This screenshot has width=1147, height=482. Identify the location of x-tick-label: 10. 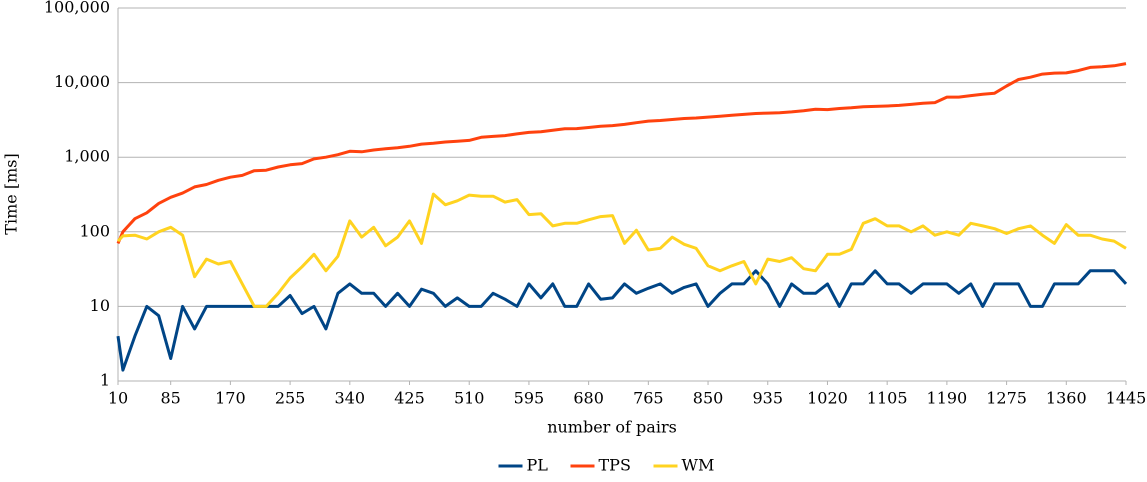
(118, 398).